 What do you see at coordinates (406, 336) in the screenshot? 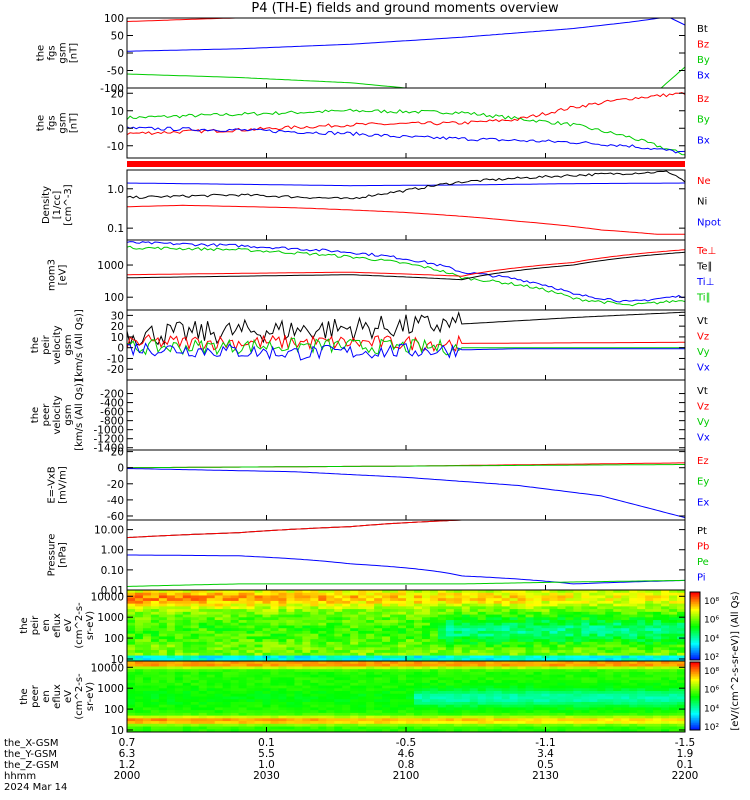
I see `series-group` at bounding box center [406, 336].